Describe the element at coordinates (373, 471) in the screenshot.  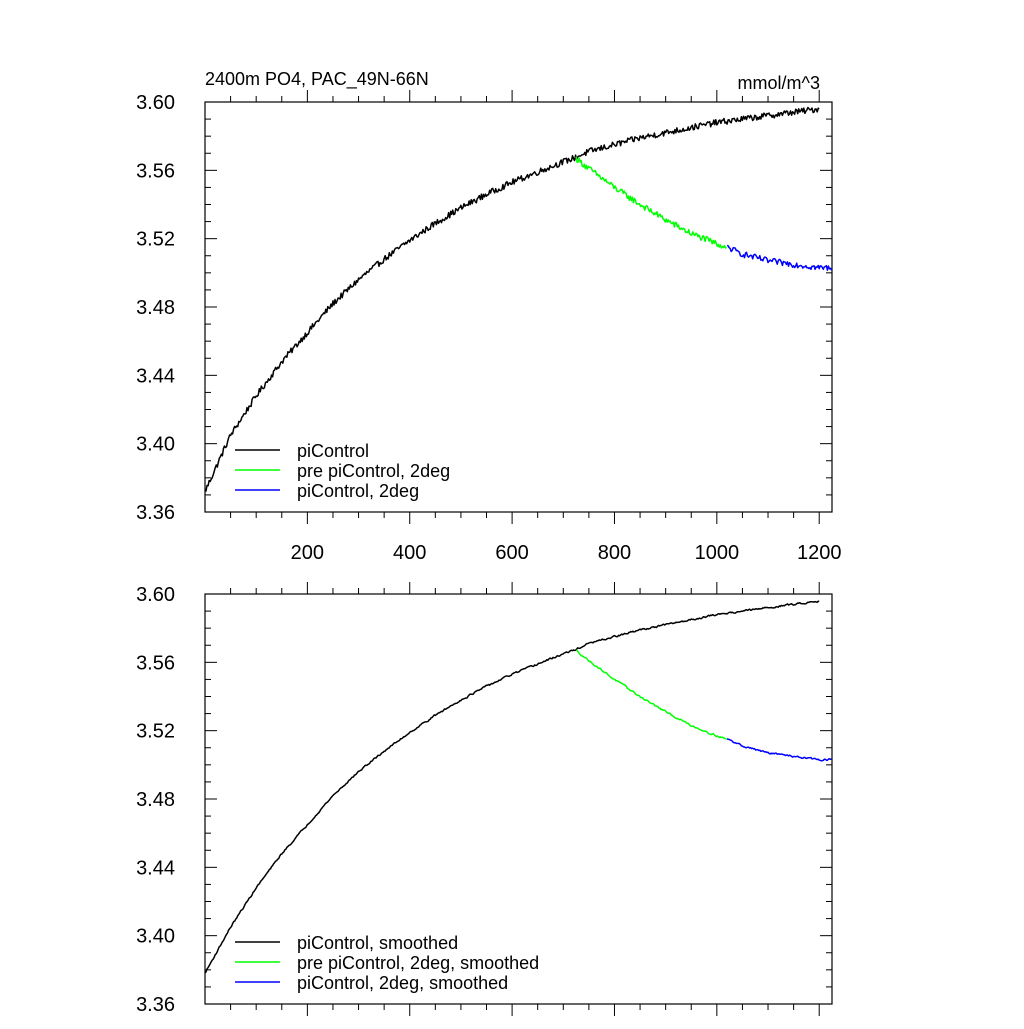
I see `legend-label: pre piControl, 2deg` at that location.